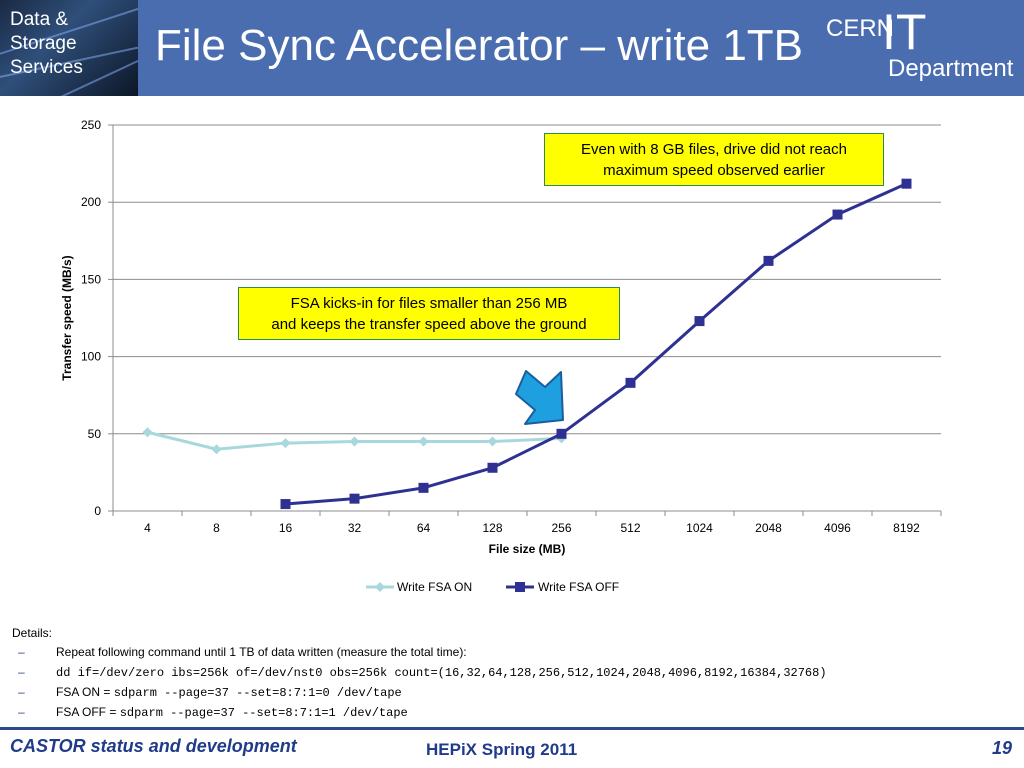 This screenshot has width=1024, height=768. Describe the element at coordinates (837, 528) in the screenshot. I see `x-tick-label: 4096` at that location.